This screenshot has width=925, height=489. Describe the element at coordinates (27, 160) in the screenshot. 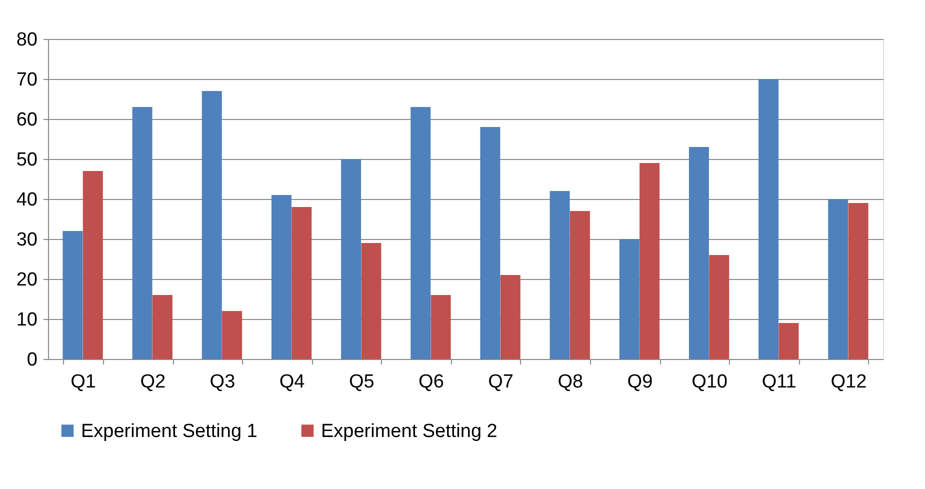

I see `y-tick-label: 50` at that location.